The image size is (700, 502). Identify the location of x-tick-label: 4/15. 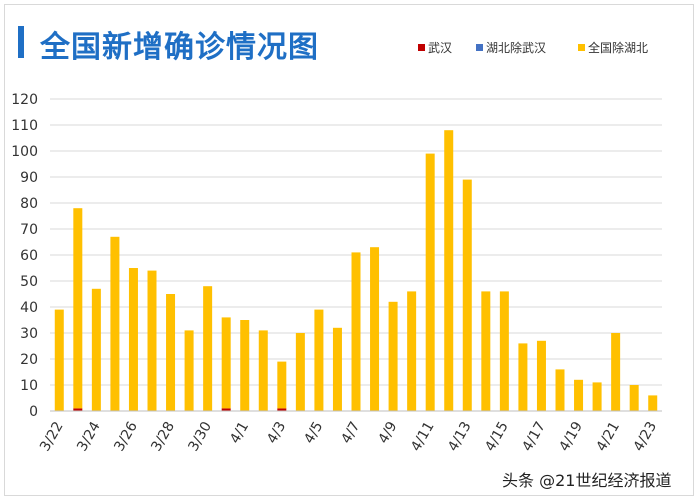
(497, 436).